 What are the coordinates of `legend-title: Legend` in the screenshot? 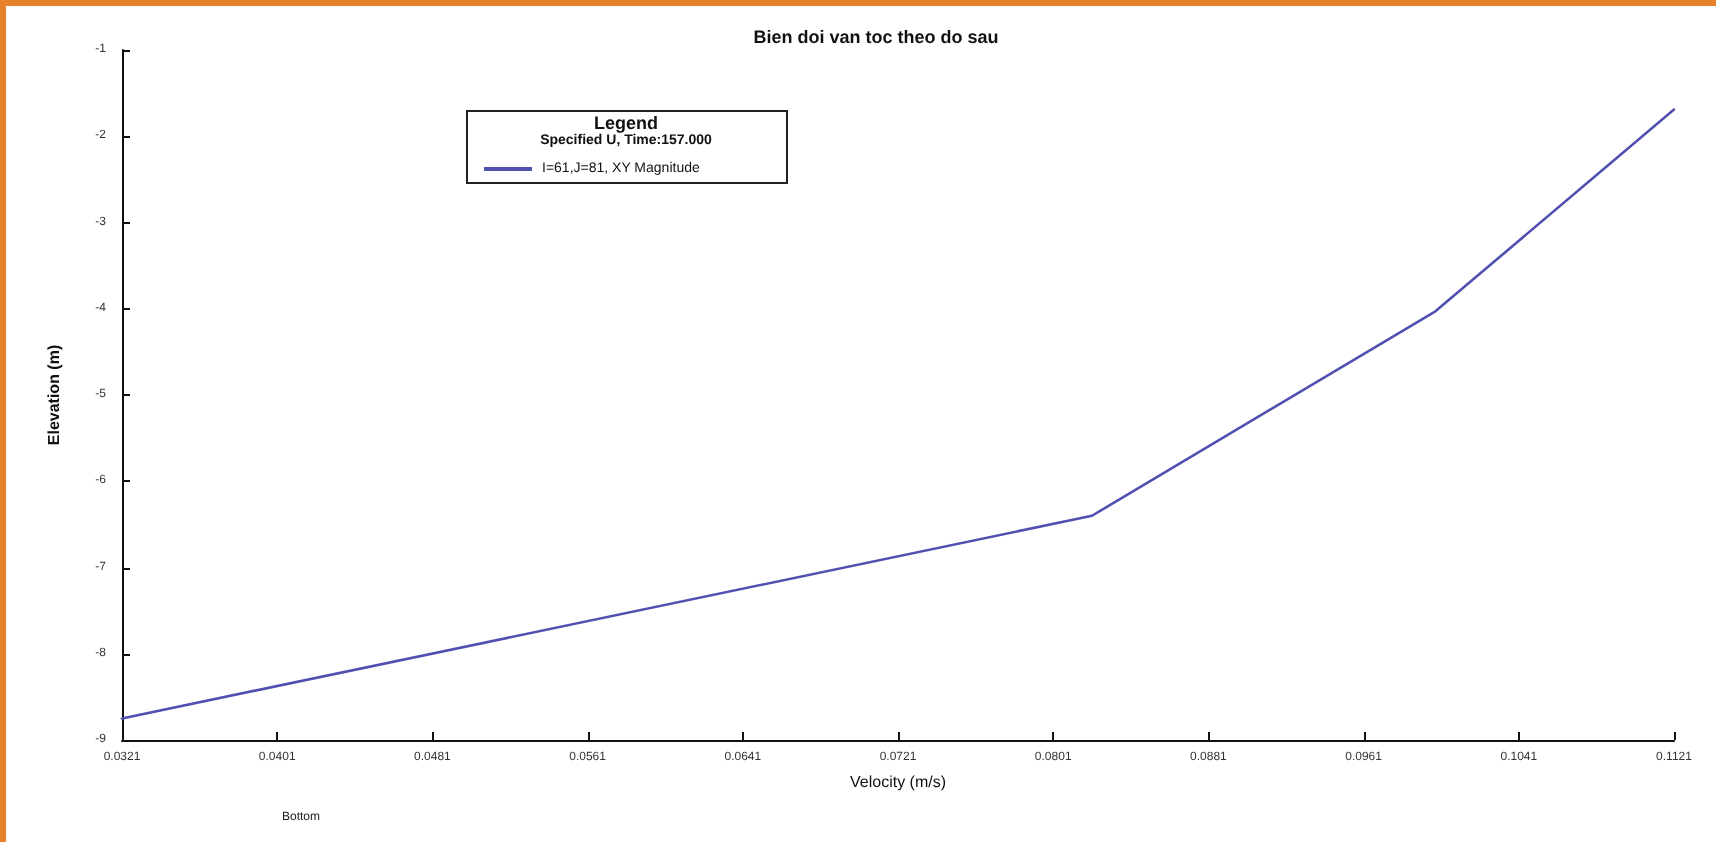 It's located at (626, 123).